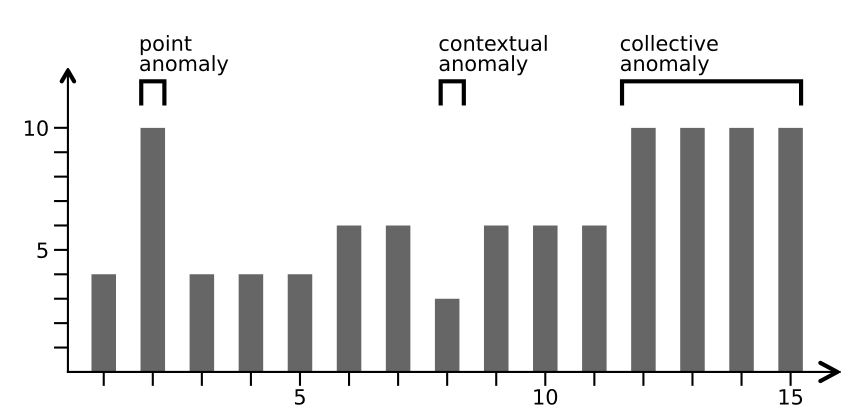 The image size is (849, 417). I want to click on x-tick-label: 10, so click(546, 397).